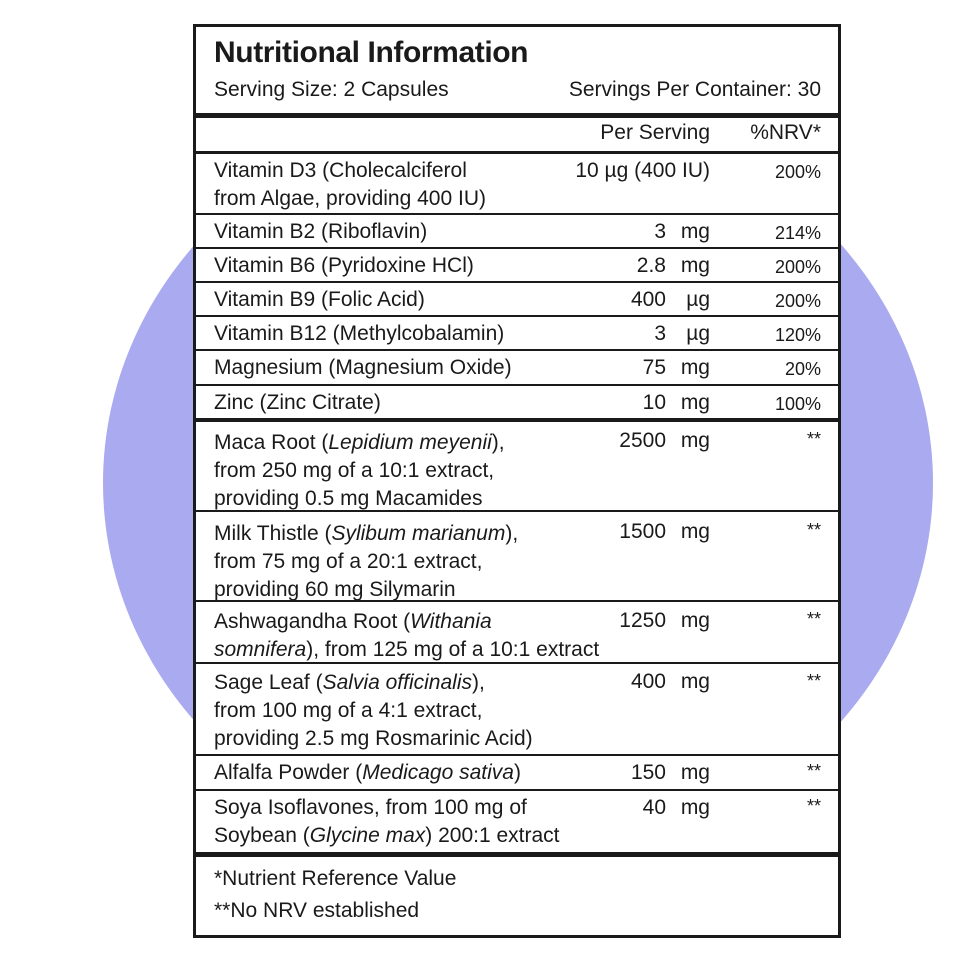  Describe the element at coordinates (517, 232) in the screenshot. I see `table-row: Vitamin B2 (Riboflavin) 3 mg 214%` at that location.